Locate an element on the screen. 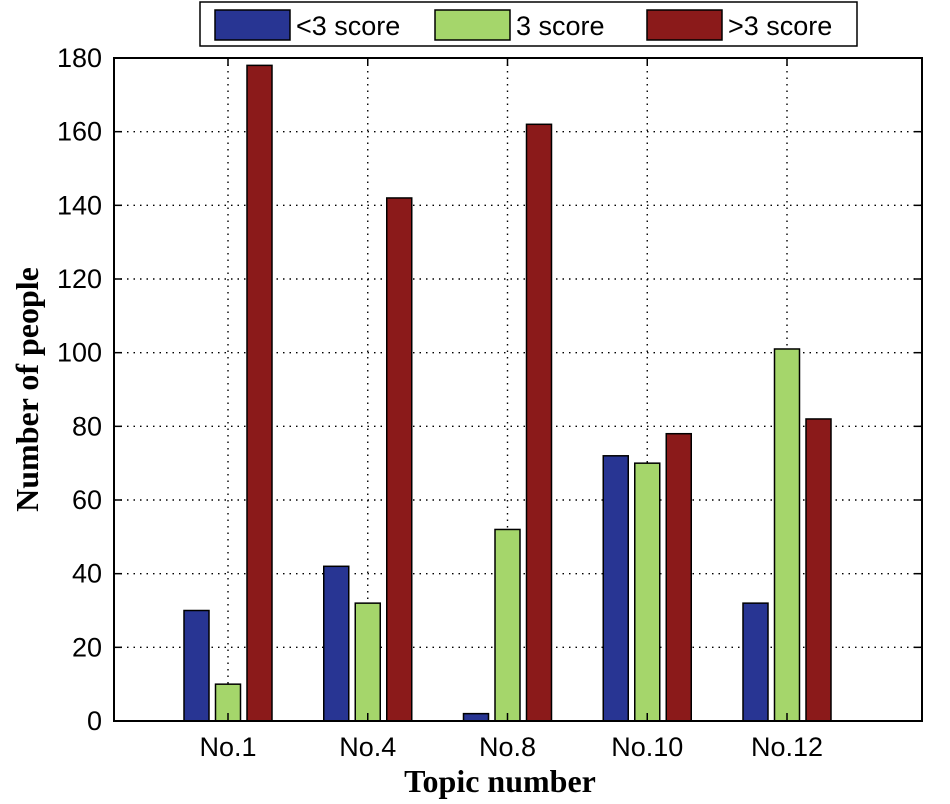 The height and width of the screenshot is (804, 950). y-tick-label: 160 is located at coordinates (79, 132).